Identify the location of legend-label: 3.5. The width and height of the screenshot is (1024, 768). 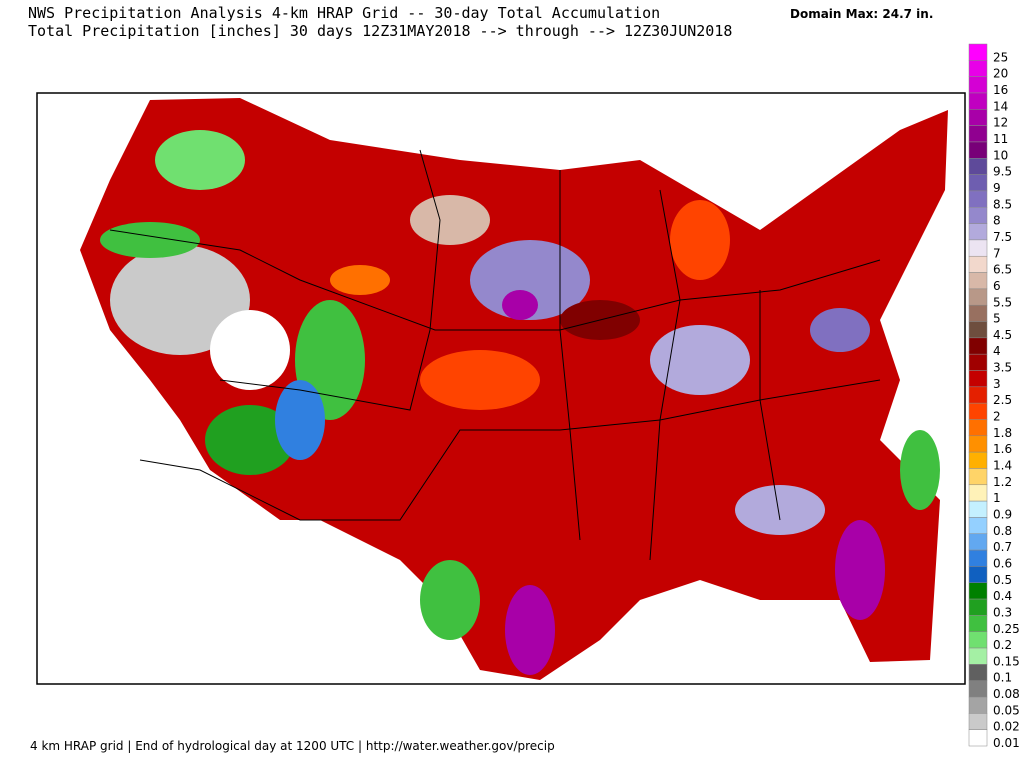
(1002, 368).